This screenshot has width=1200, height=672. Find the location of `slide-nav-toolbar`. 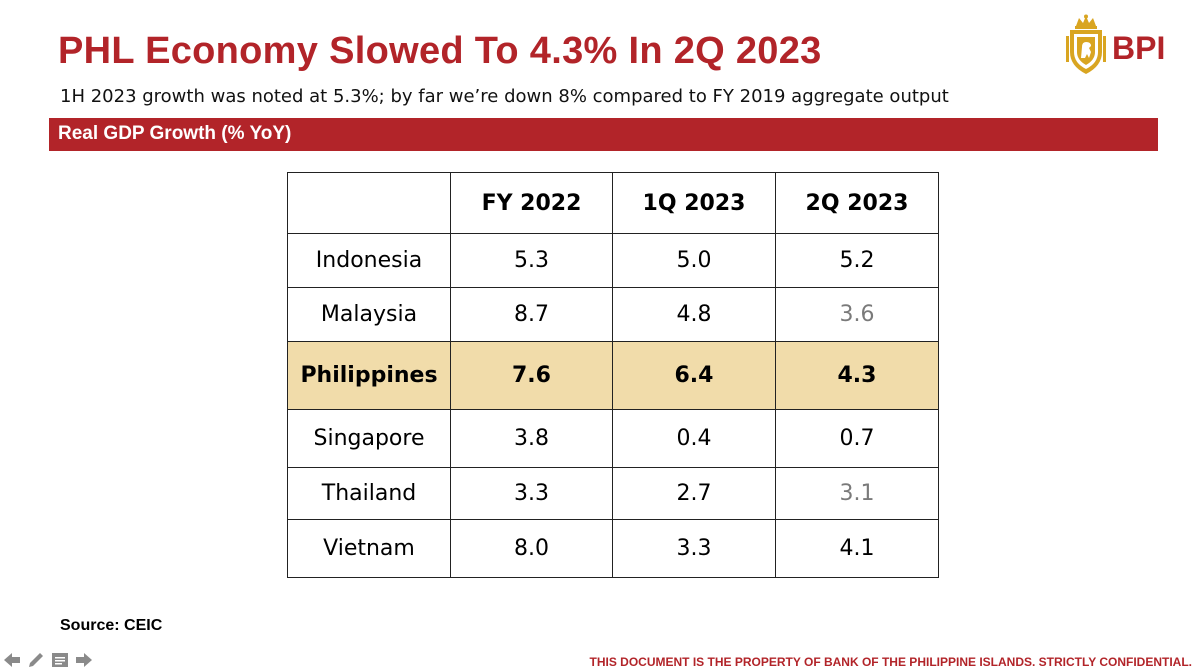

slide-nav-toolbar is located at coordinates (48, 660).